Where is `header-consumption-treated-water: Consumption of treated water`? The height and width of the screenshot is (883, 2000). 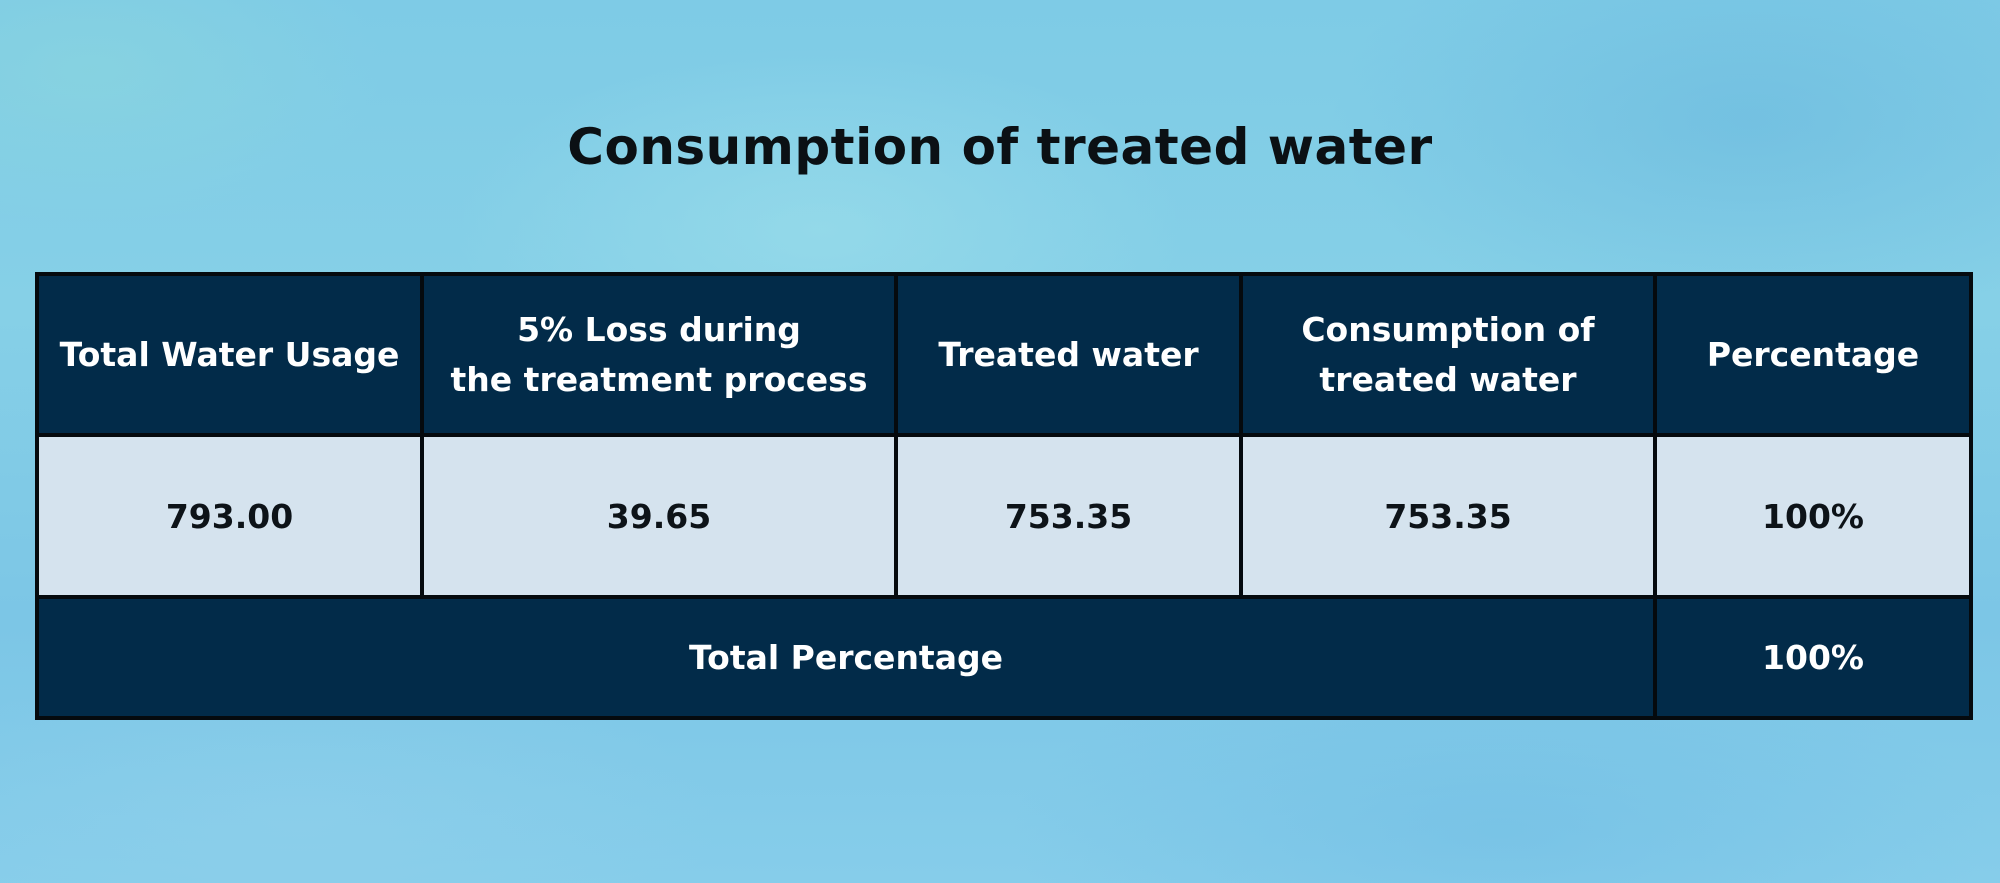 header-consumption-treated-water: Consumption of treated water is located at coordinates (1448, 354).